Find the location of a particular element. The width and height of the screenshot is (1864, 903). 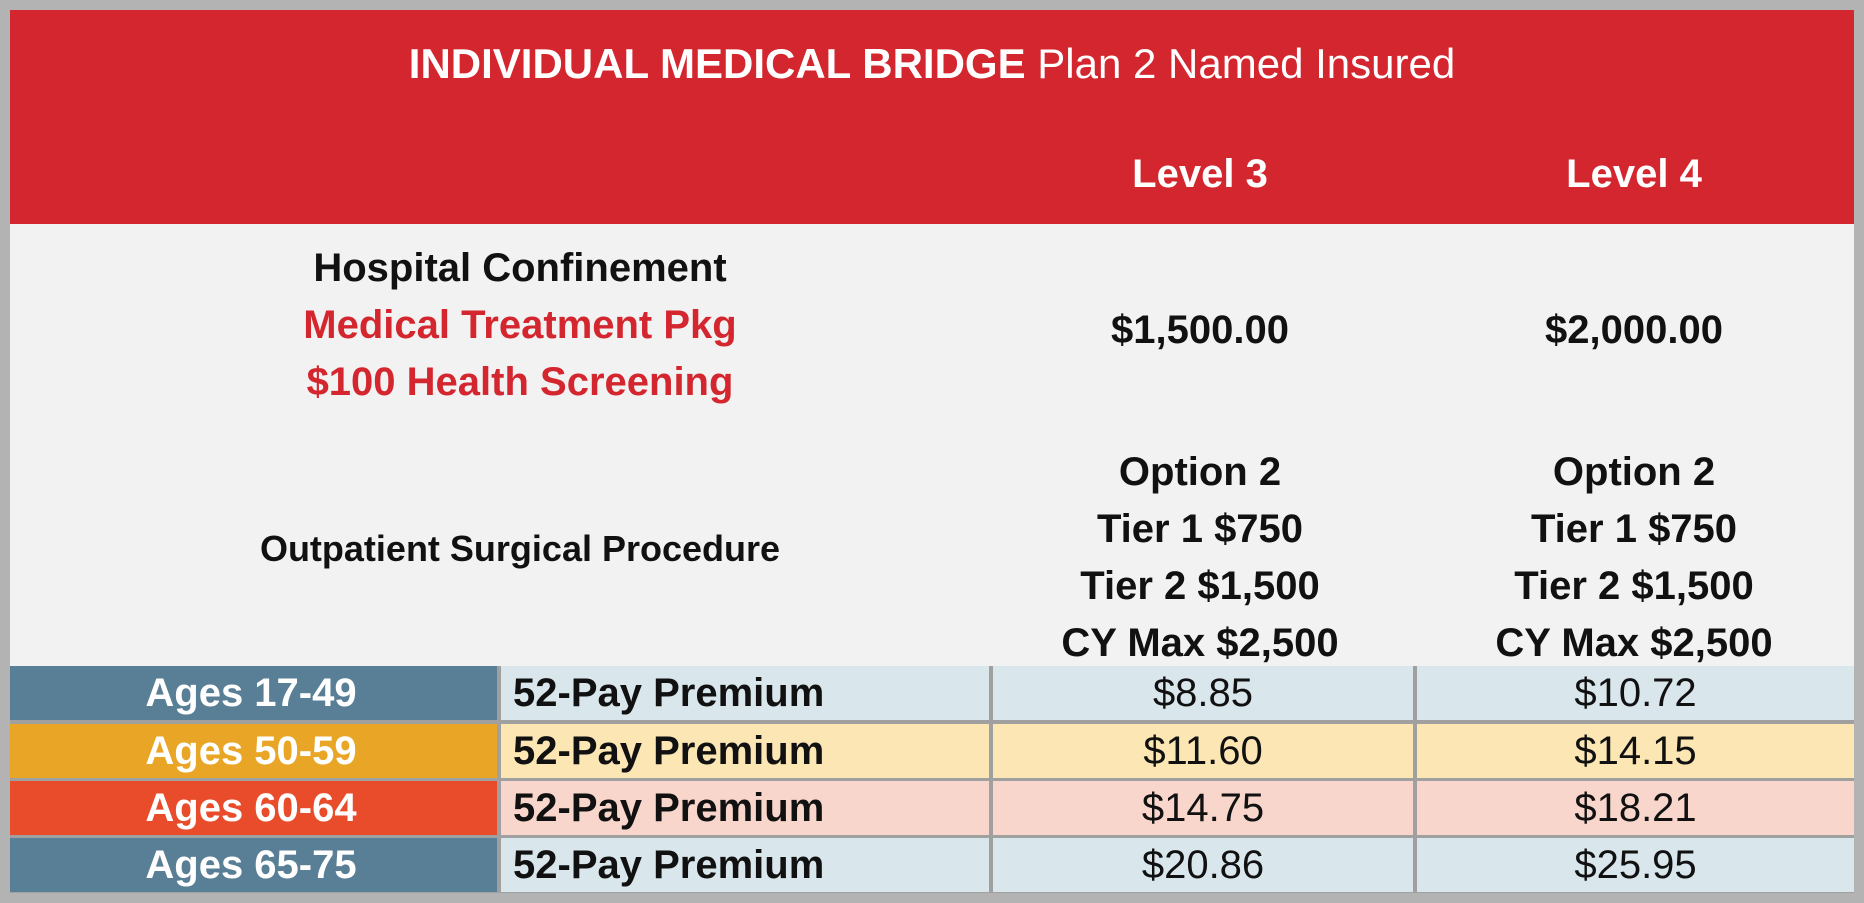

age-band: Ages 50-59 is located at coordinates (253, 751).